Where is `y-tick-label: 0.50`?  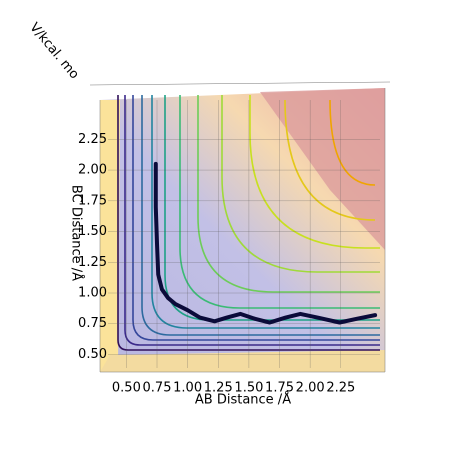 y-tick-label: 0.50 is located at coordinates (92, 354).